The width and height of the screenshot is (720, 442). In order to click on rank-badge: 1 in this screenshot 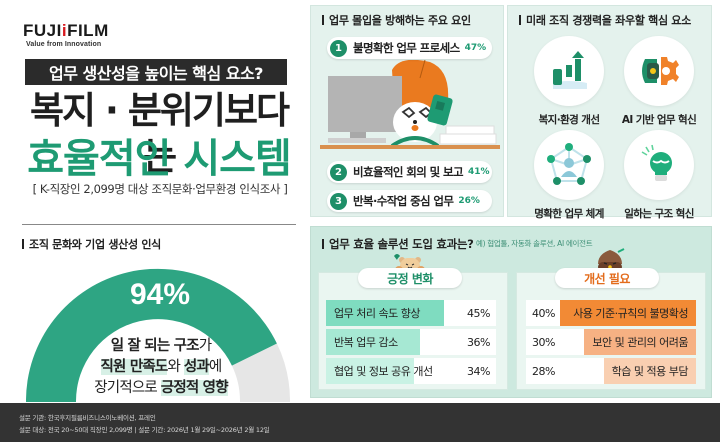, I will do `click(338, 48)`.